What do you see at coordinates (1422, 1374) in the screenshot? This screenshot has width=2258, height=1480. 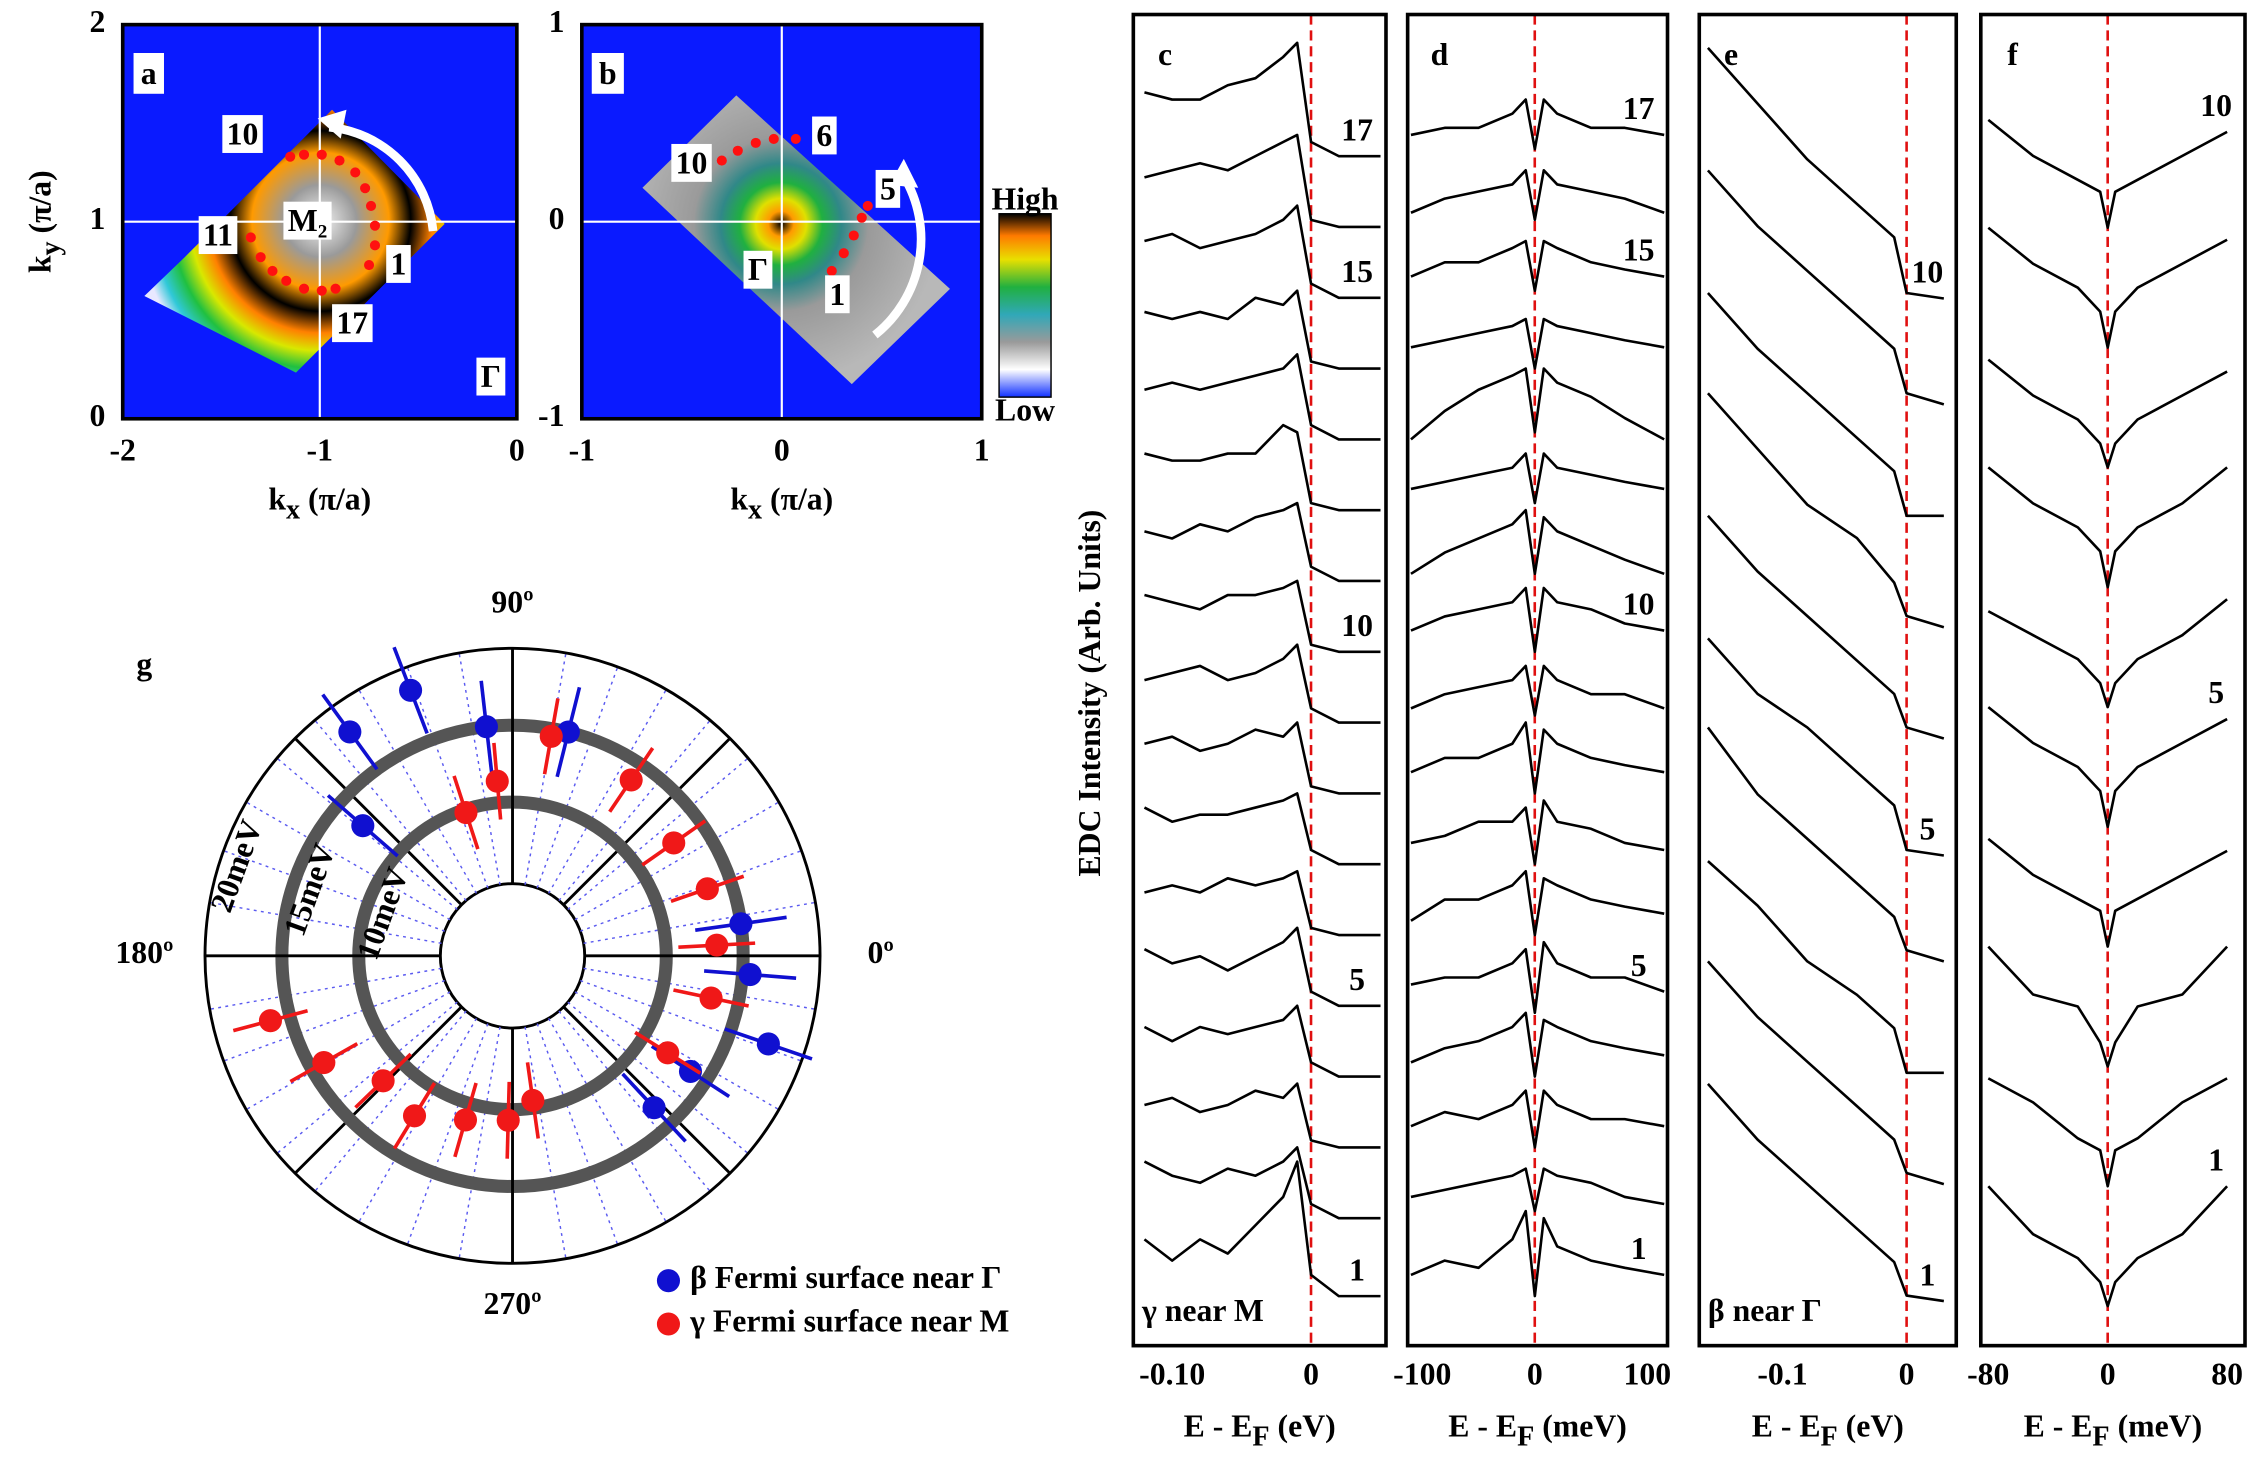 I see `x-tick-label: -100` at bounding box center [1422, 1374].